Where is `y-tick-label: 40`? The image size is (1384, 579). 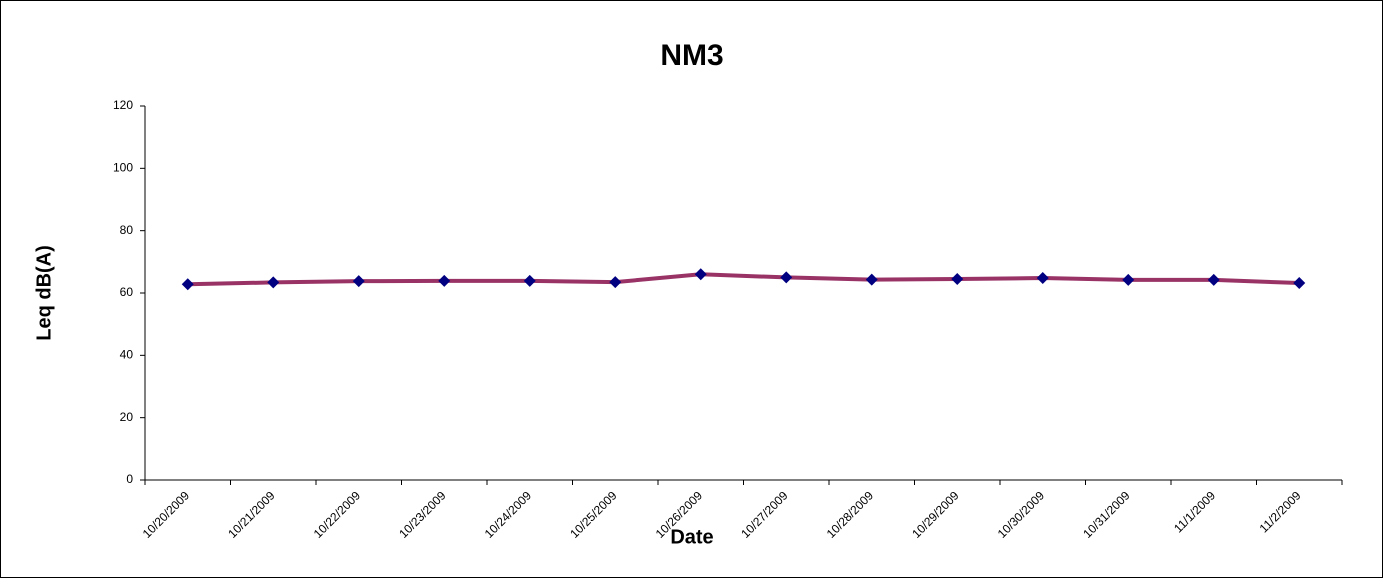 y-tick-label: 40 is located at coordinates (127, 355).